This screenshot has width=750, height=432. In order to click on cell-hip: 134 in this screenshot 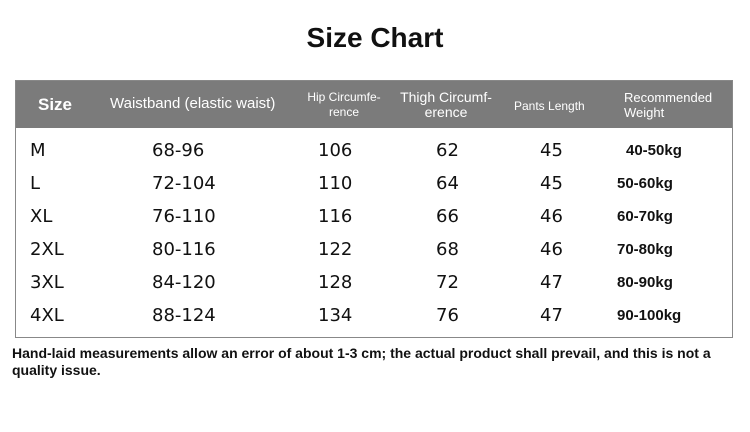, I will do `click(335, 315)`.